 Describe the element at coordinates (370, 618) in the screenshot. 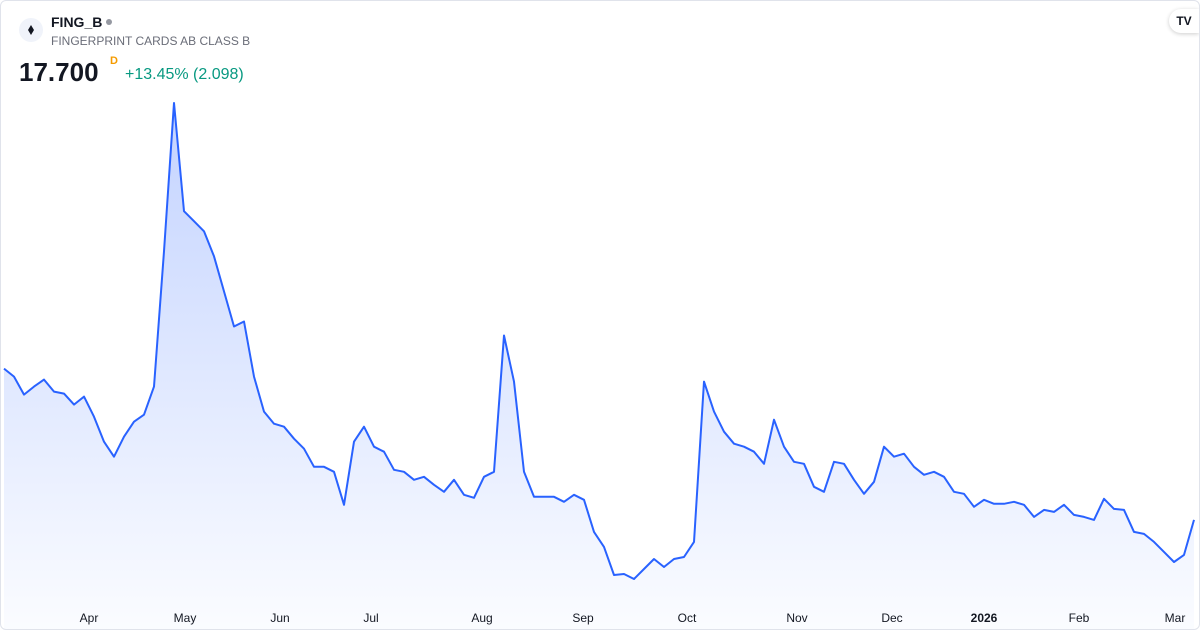

I see `x-tick-label: Jul` at that location.